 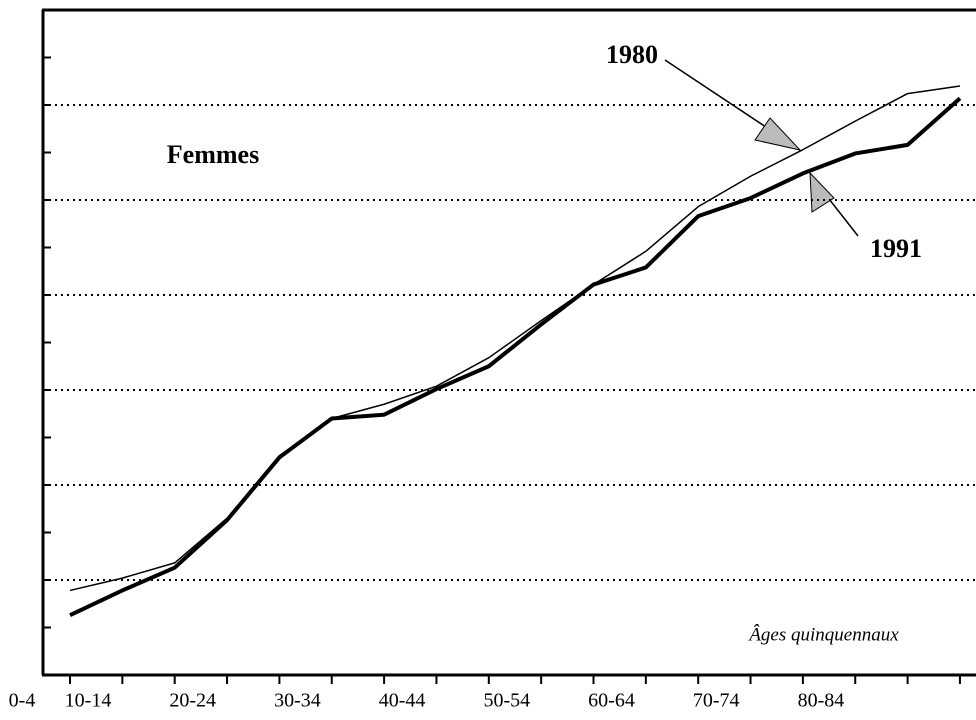 I want to click on x-tick-label: 60-64, so click(x=611, y=701).